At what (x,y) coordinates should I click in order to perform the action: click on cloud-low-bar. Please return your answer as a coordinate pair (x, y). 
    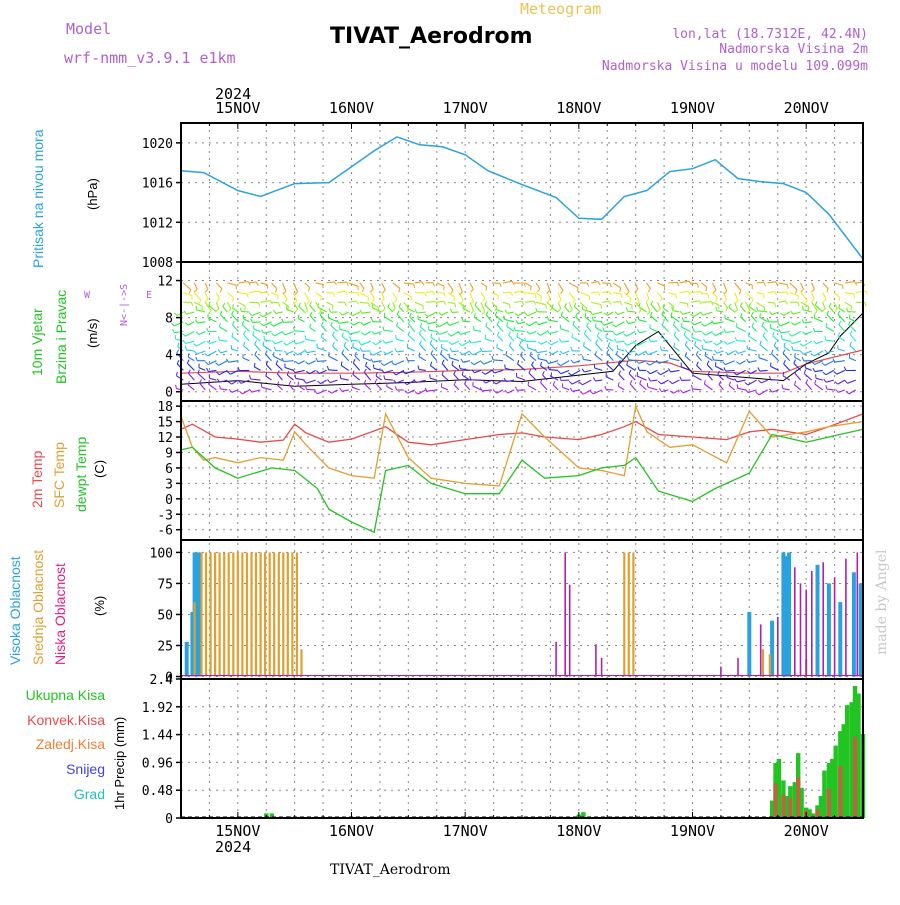
    Looking at the image, I should click on (846, 618).